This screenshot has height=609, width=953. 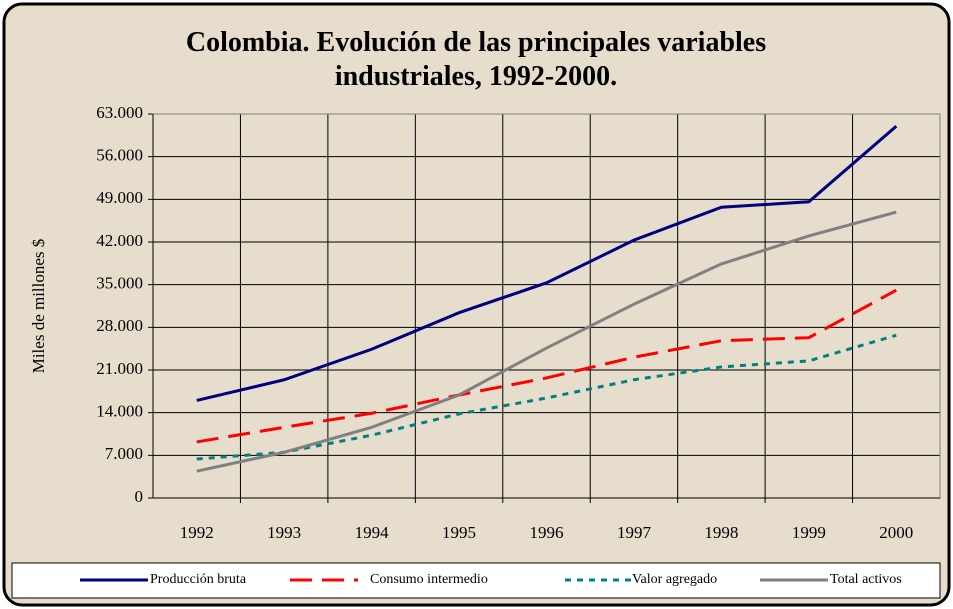 What do you see at coordinates (38, 306) in the screenshot?
I see `y-axis-label: Miles de millones $` at bounding box center [38, 306].